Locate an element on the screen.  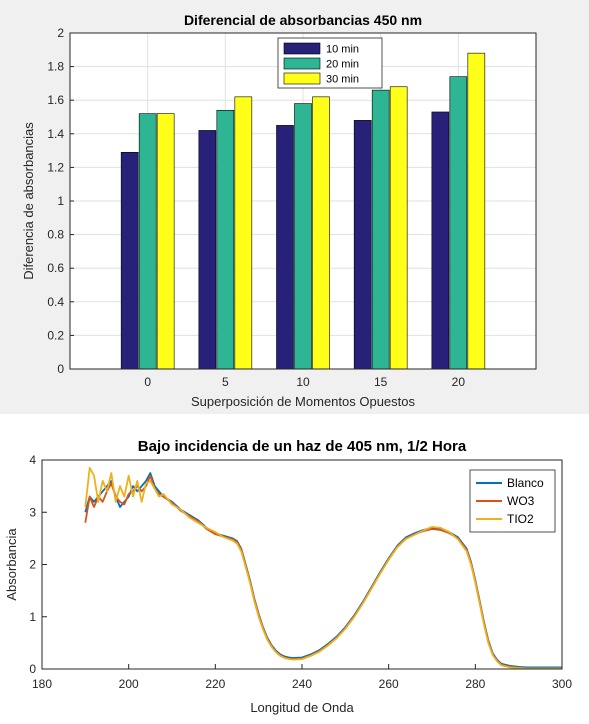
y-tick-label: 0.4 is located at coordinates (55, 302).